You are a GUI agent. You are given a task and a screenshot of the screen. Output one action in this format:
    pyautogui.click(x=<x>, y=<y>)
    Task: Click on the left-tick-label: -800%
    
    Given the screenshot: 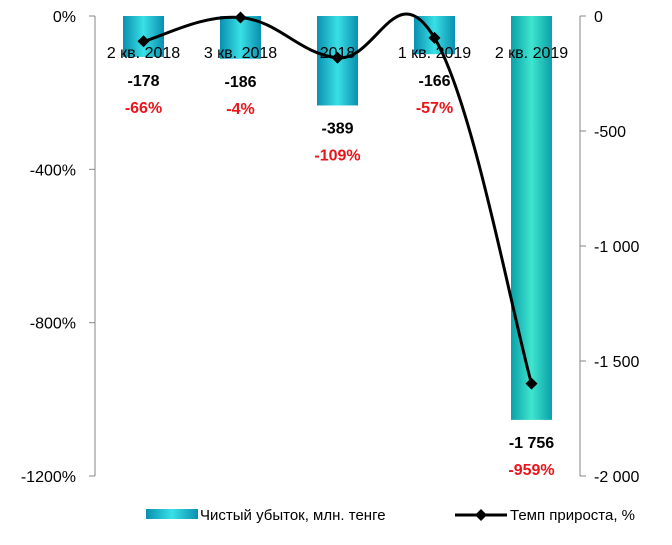 What is the action you would take?
    pyautogui.click(x=53, y=324)
    